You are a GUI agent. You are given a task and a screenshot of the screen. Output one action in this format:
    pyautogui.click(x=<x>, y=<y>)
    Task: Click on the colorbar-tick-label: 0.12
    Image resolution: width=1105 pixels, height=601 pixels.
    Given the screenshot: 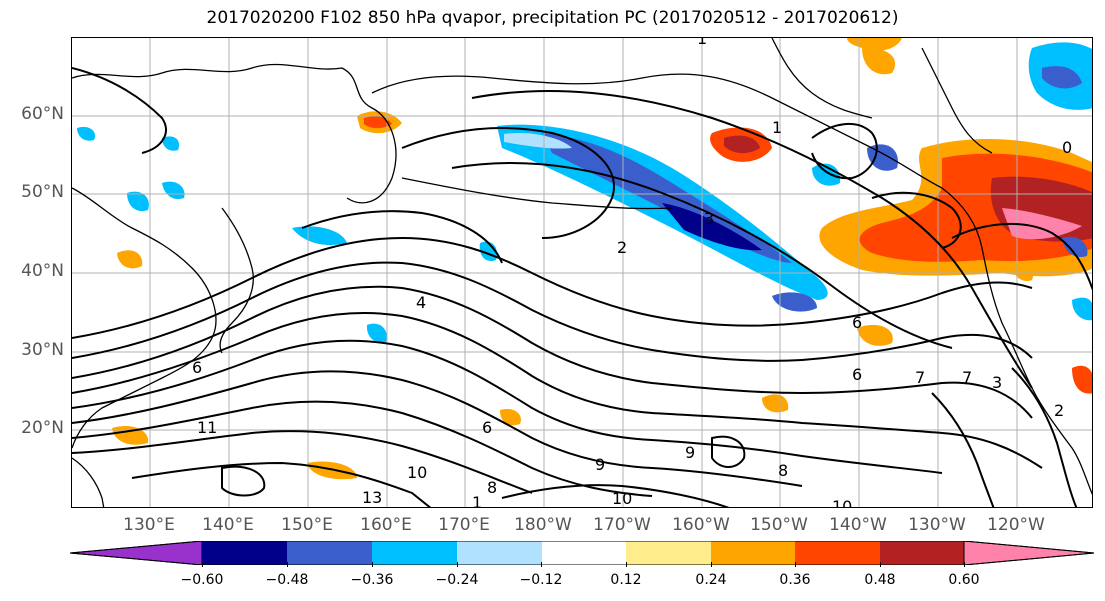 What is the action you would take?
    pyautogui.click(x=626, y=580)
    